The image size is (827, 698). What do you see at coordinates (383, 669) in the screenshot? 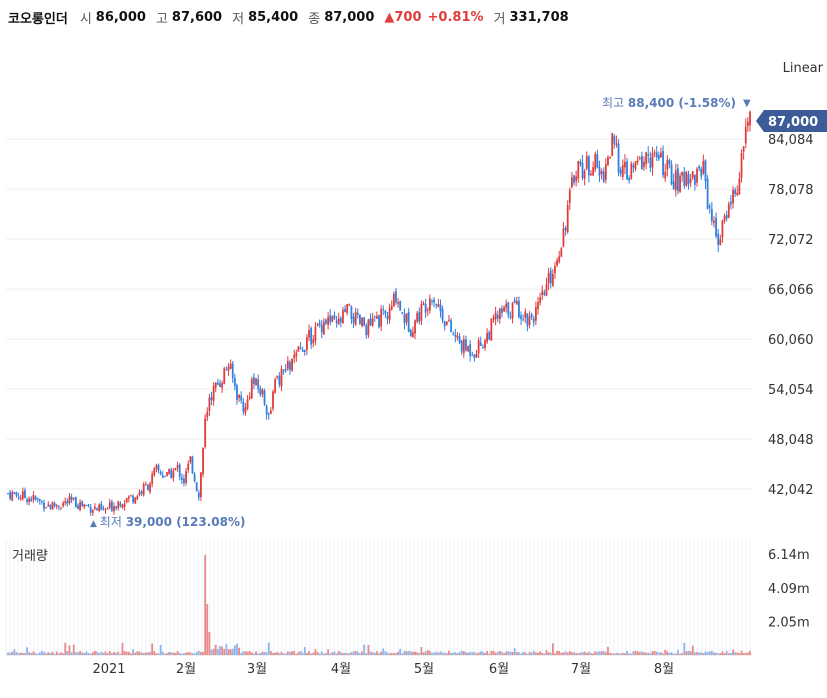
I see `time-axis: 2021 2월 3월 4월 5월 6월 7월 8월` at bounding box center [383, 669].